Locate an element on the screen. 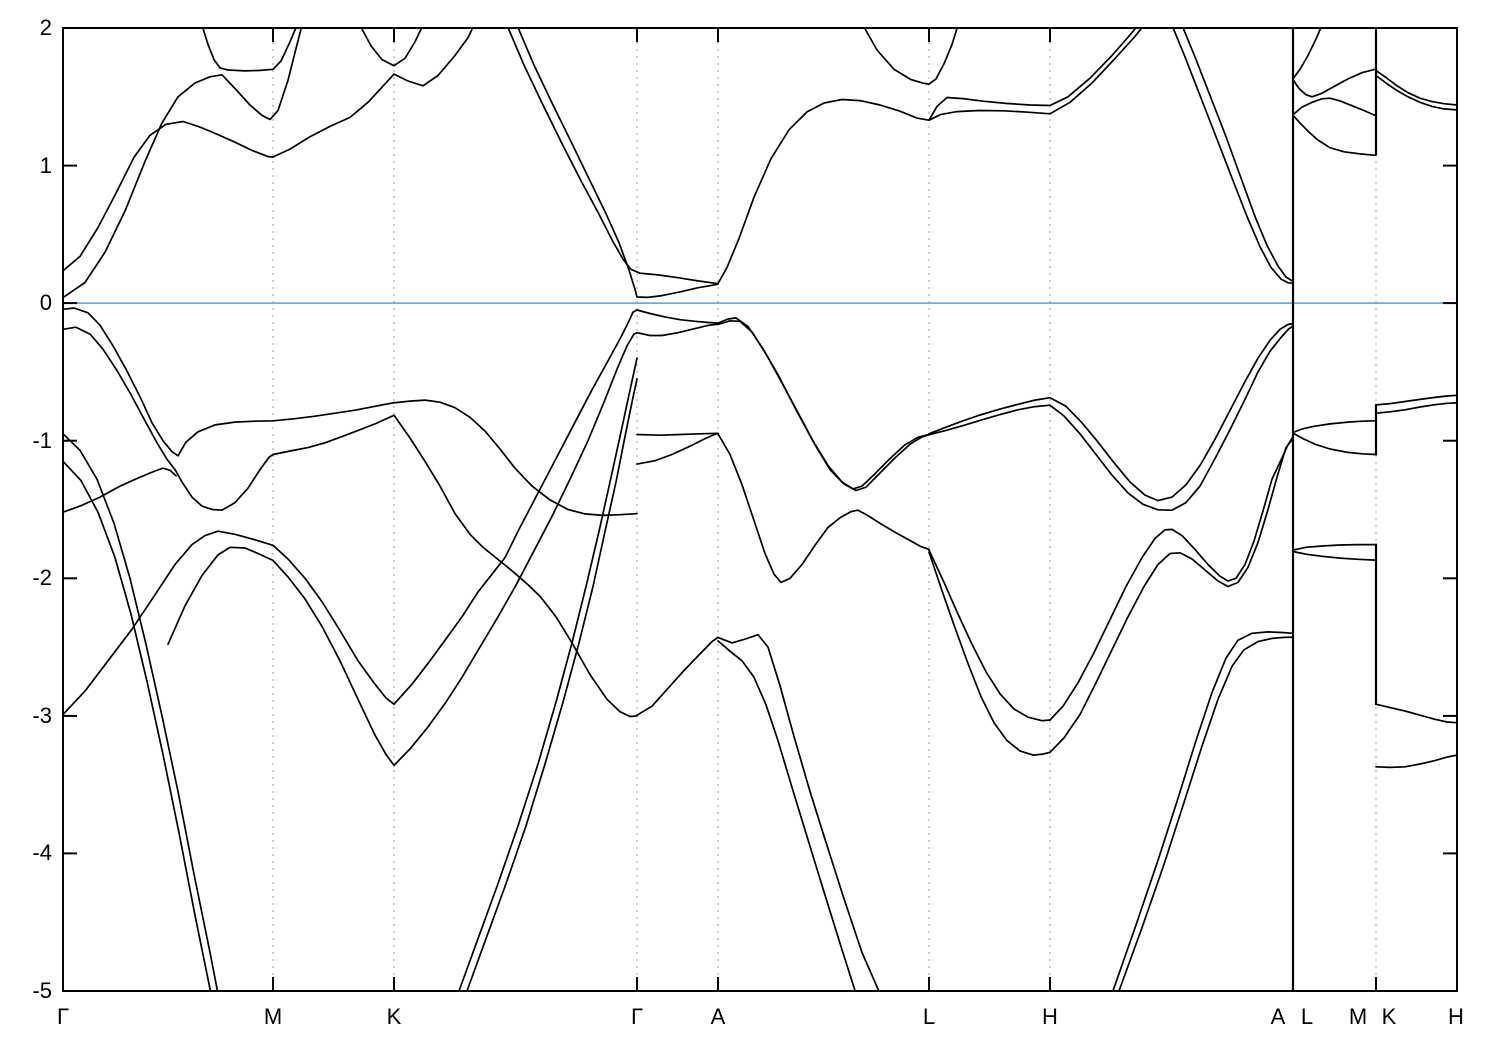 Image resolution: width=1500 pixels, height=1050 pixels. y-axis-tick-label: 1 is located at coordinates (45, 165).